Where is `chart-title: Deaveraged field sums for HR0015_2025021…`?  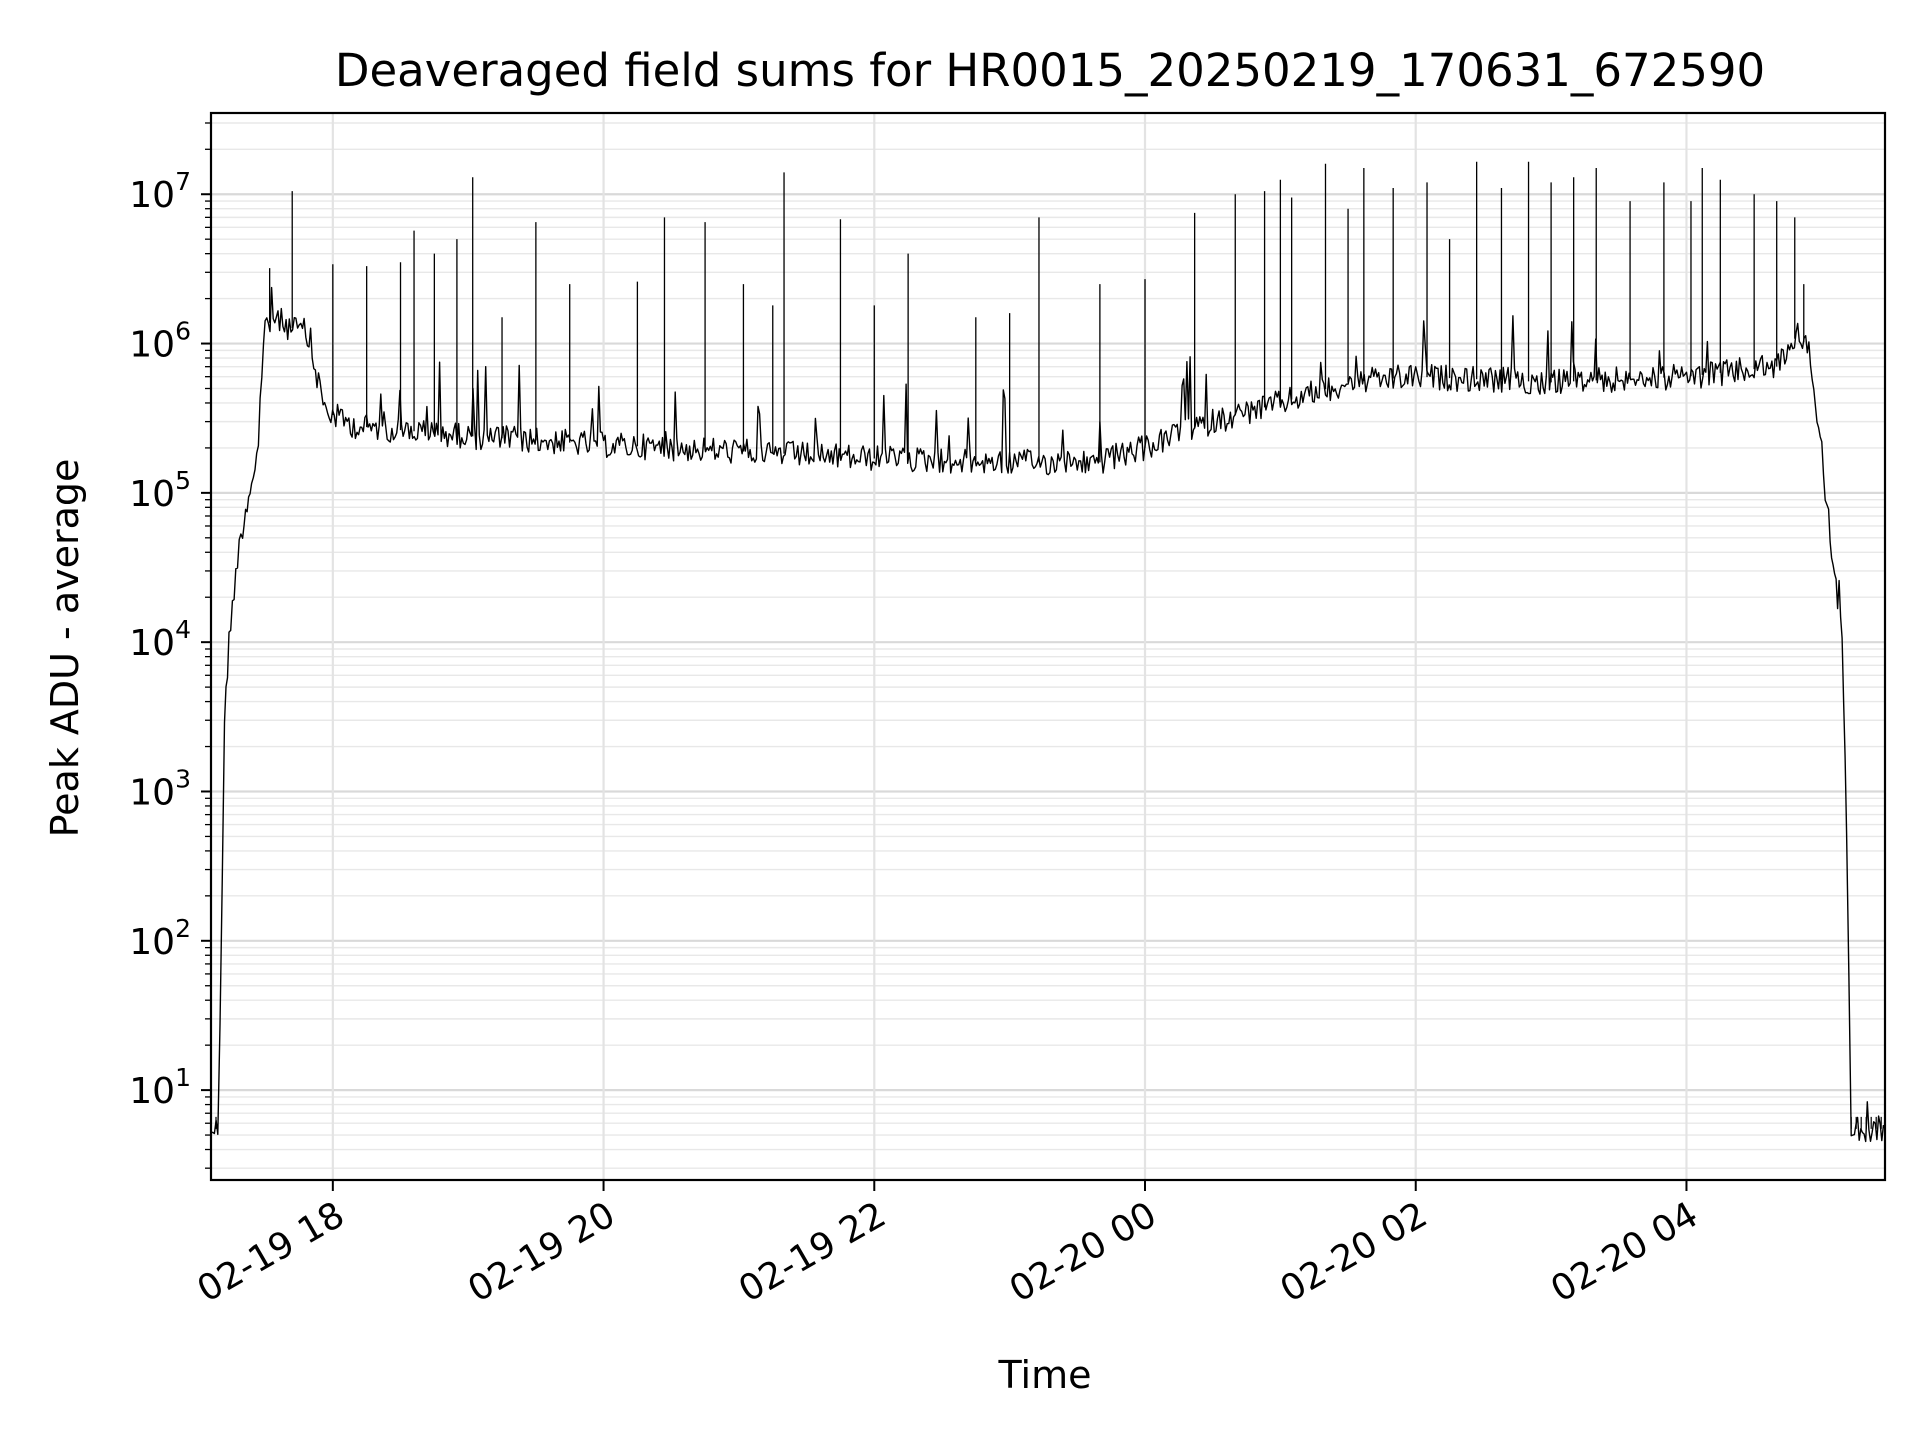 chart-title: Deaveraged field sums for HR0015_2025021… is located at coordinates (1050, 70).